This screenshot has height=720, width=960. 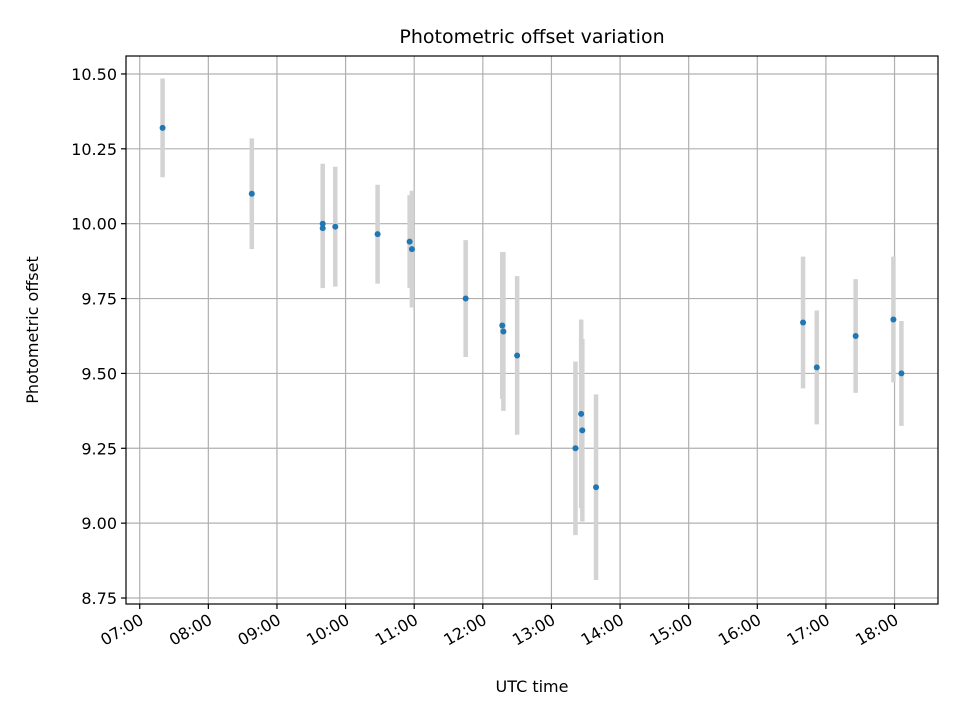 What do you see at coordinates (99, 373) in the screenshot?
I see `y-tick-label: 9.50` at bounding box center [99, 373].